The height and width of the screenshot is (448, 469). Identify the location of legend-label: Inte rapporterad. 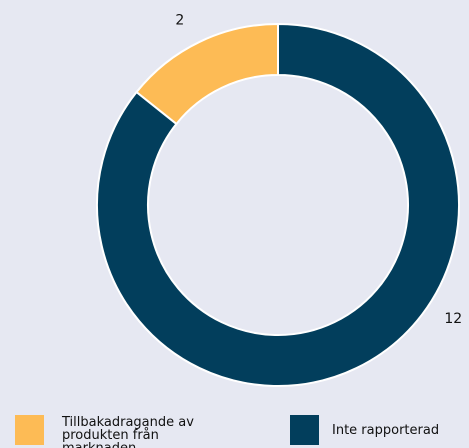
(385, 430).